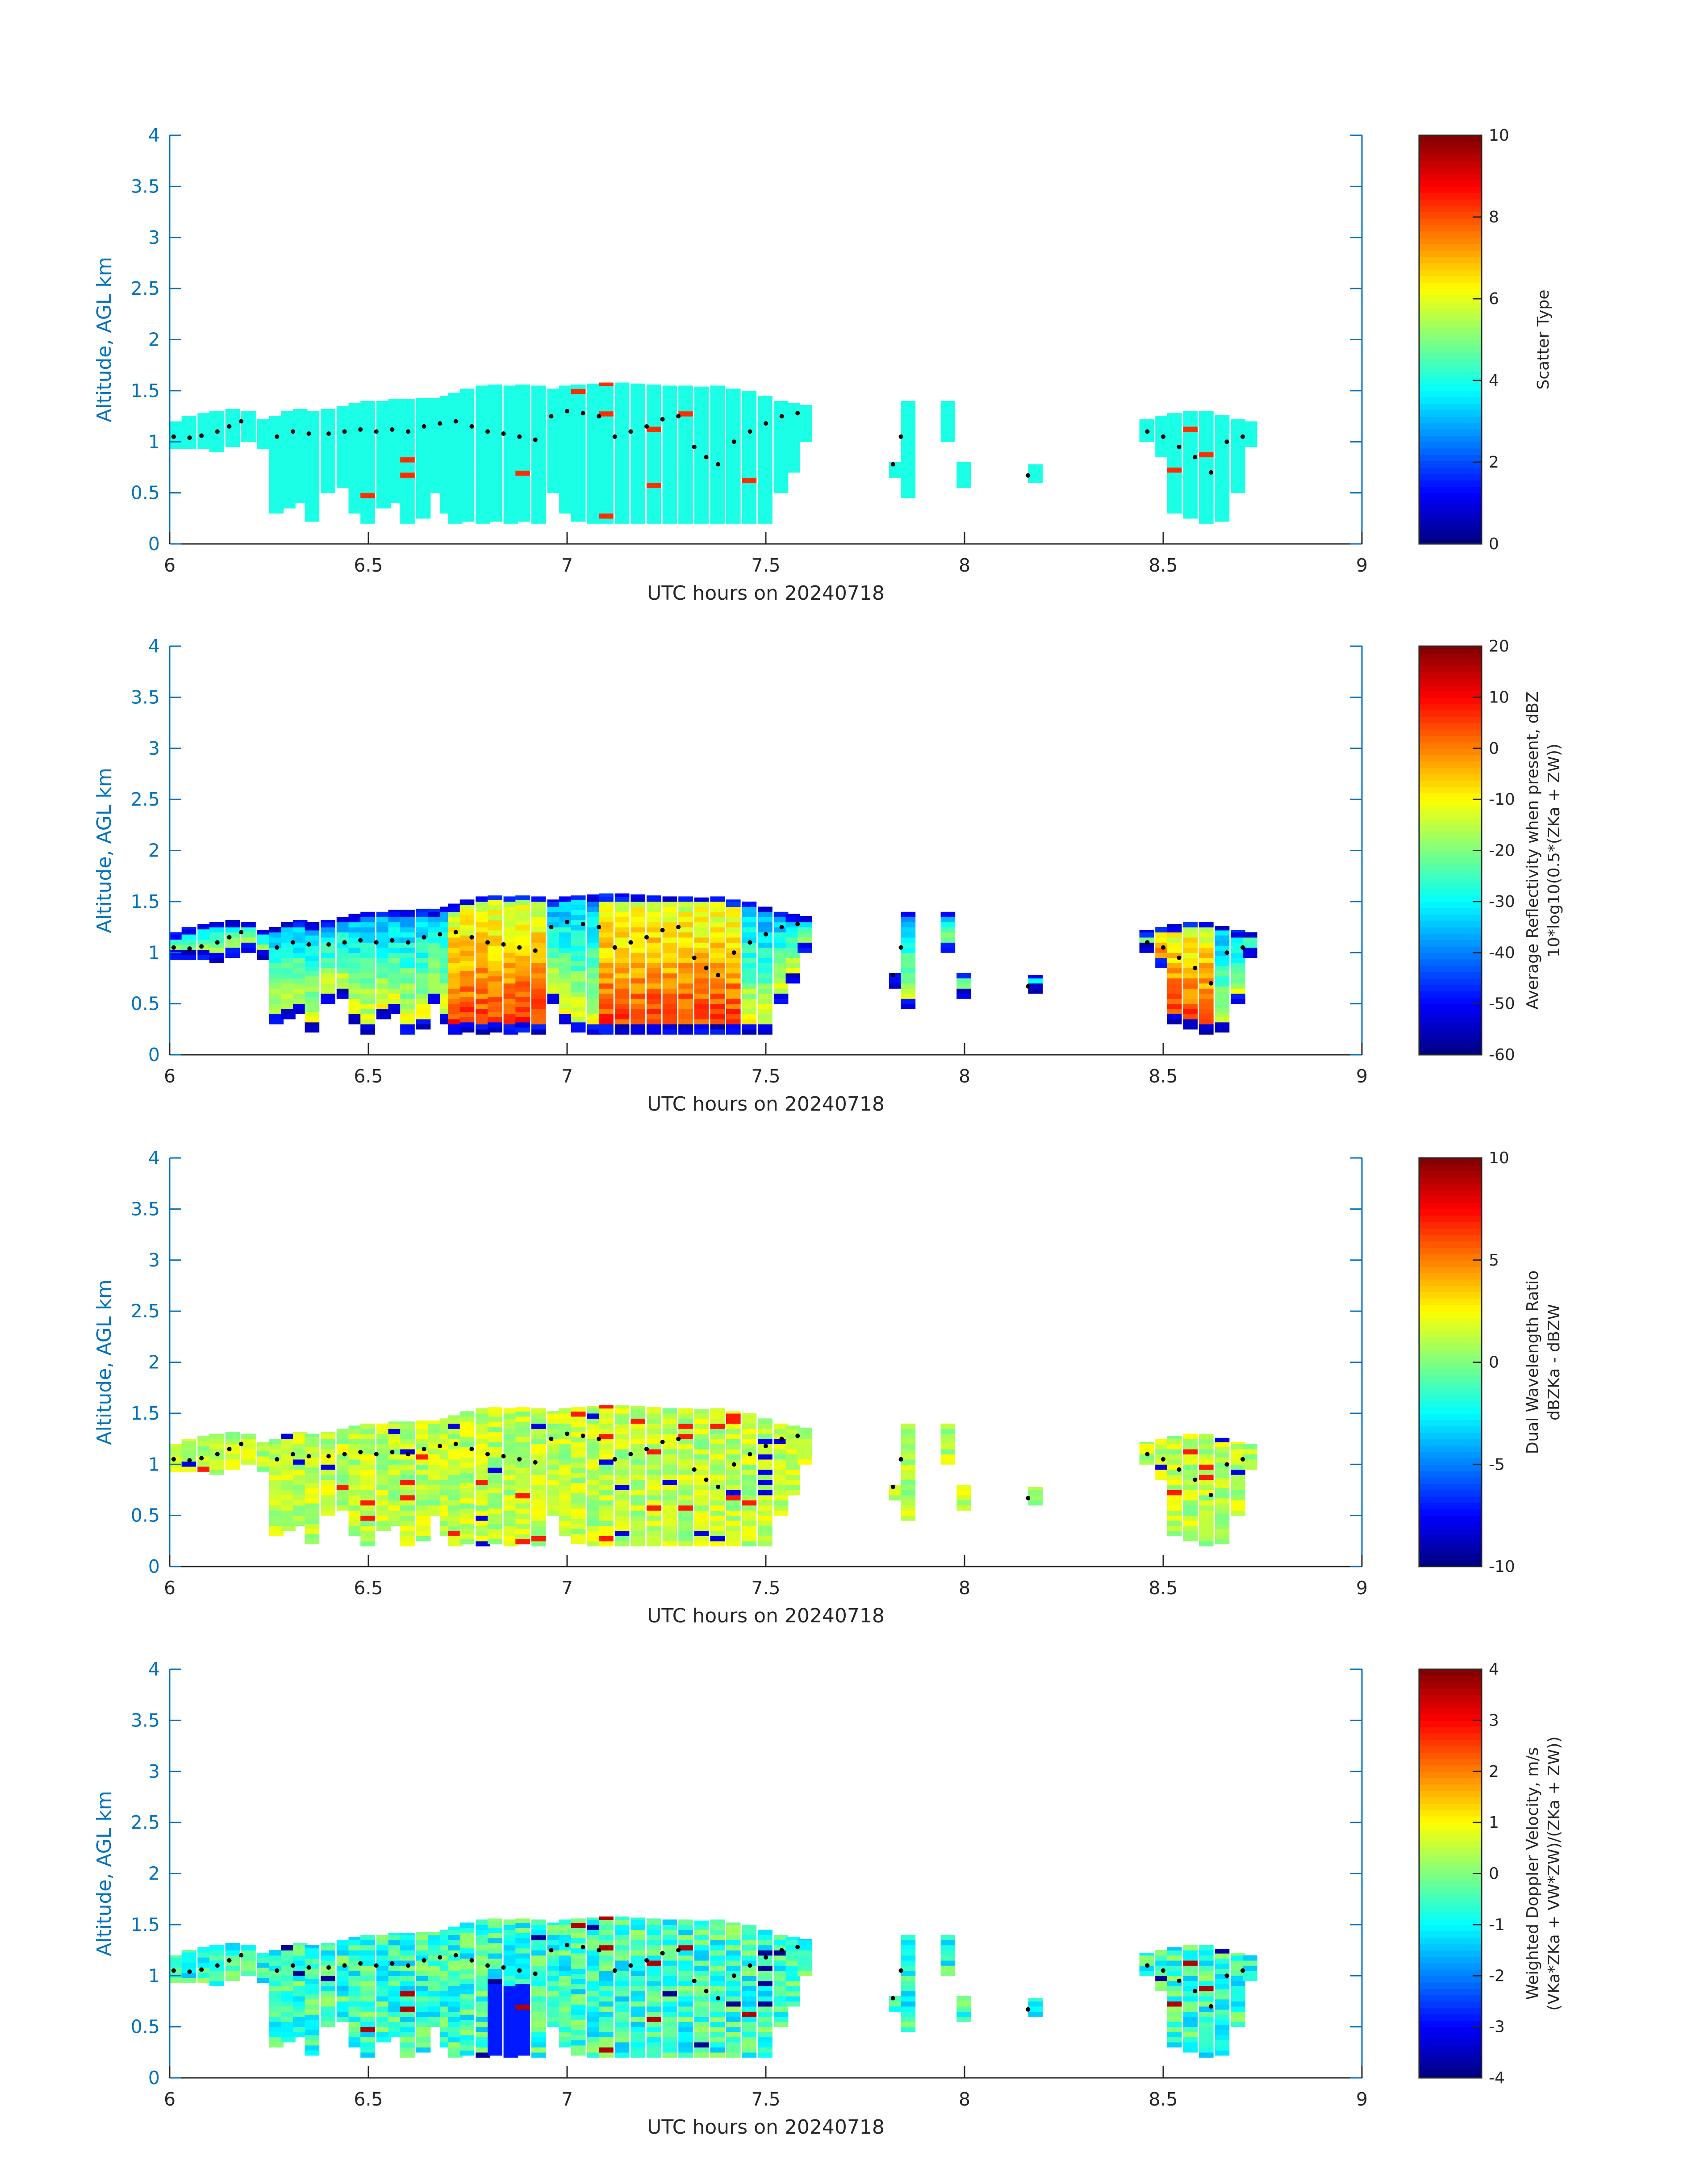 This screenshot has height=2177, width=1708. I want to click on colorbar-tick-label: 8, so click(1494, 217).